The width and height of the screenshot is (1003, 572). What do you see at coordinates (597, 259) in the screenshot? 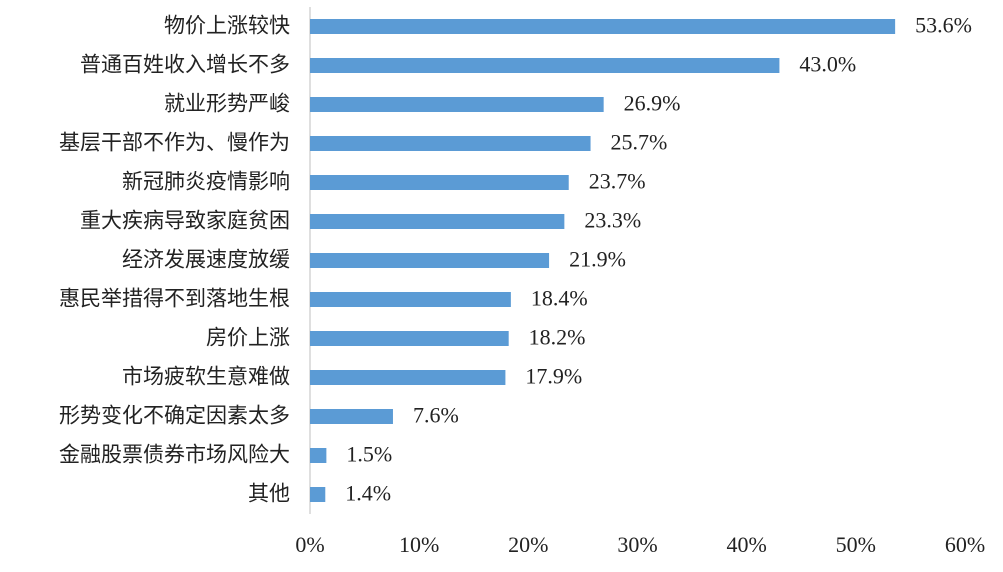
I see `data-label: 21.9%` at bounding box center [597, 259].